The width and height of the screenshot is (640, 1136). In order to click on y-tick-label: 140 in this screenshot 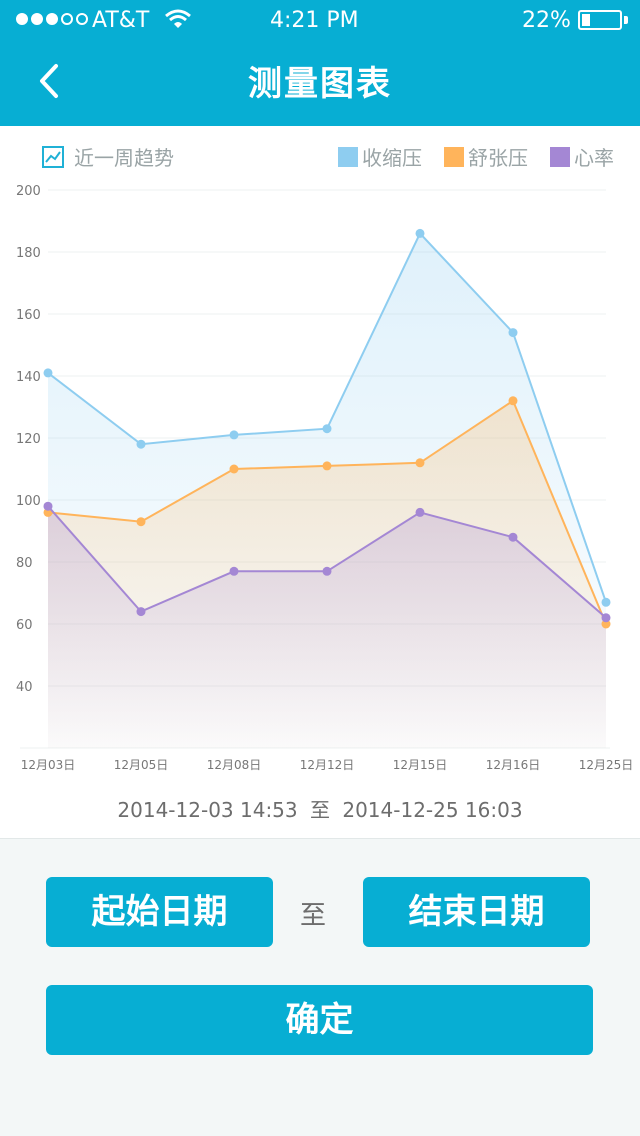, I will do `click(28, 377)`.